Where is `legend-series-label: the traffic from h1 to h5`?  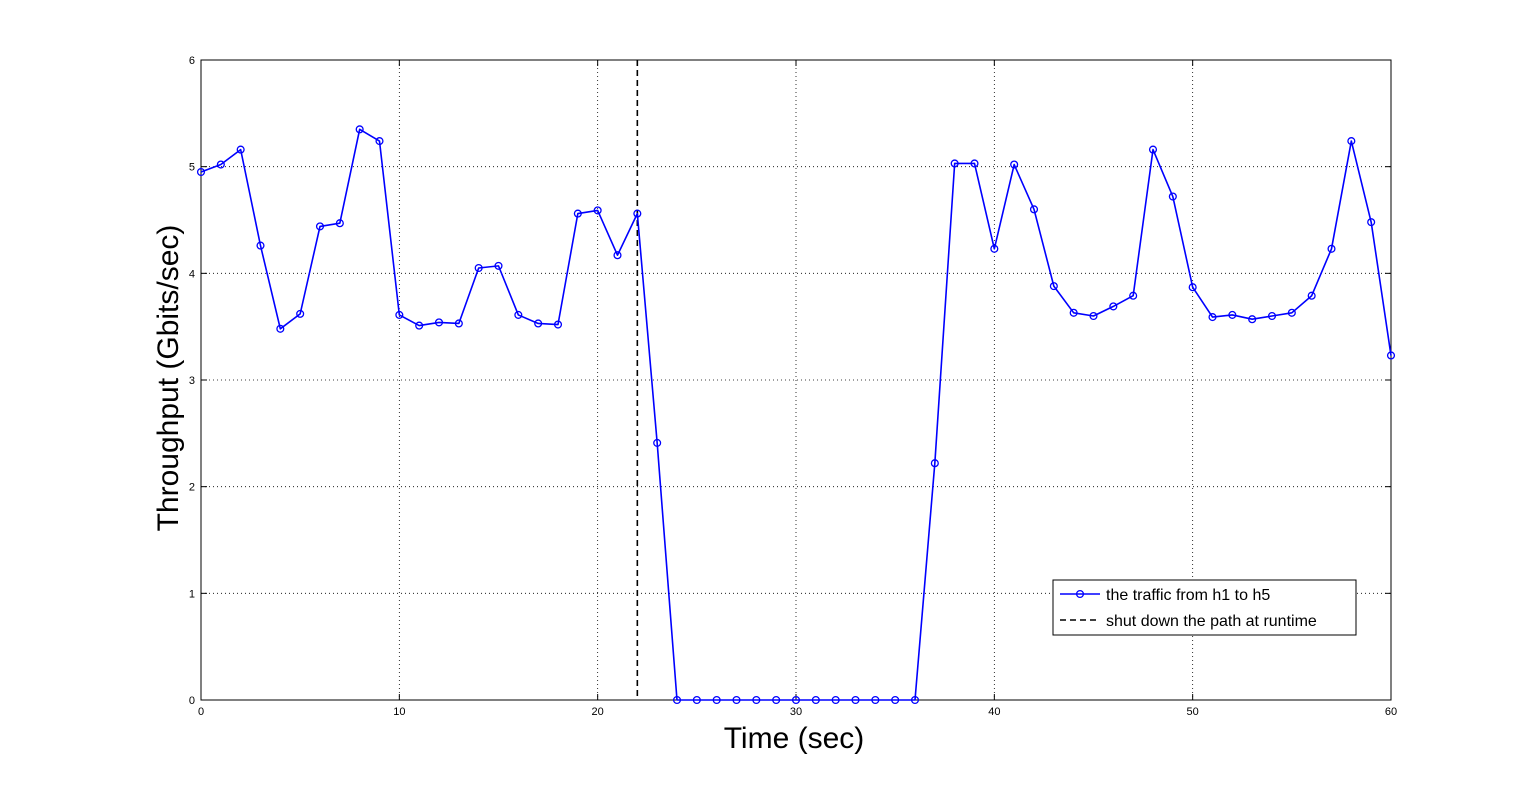
legend-series-label: the traffic from h1 to h5 is located at coordinates (1188, 595).